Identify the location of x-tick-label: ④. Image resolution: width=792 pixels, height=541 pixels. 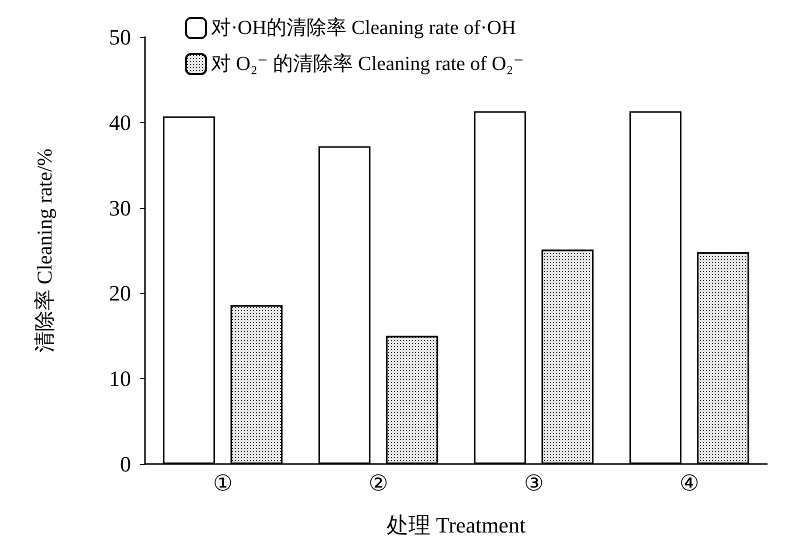
(689, 483).